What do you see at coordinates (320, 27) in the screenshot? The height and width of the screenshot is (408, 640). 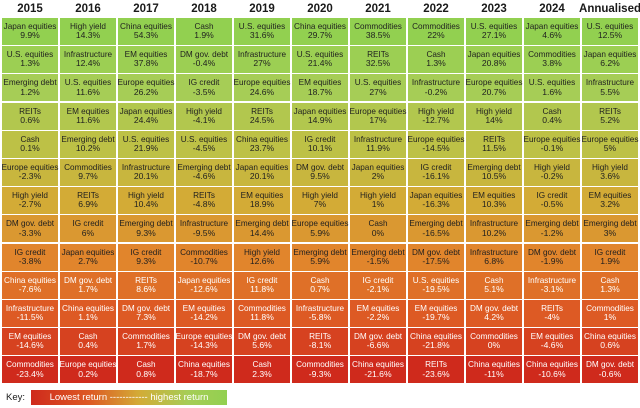 I see `asset-class-label: China equities` at bounding box center [320, 27].